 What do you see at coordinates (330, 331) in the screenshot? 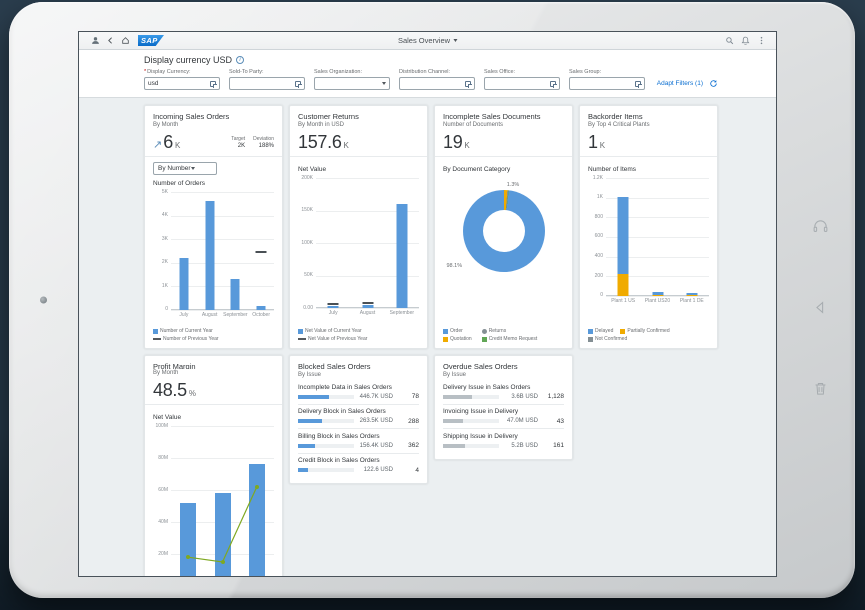
I see `legend-item: Net Value of Current Year` at bounding box center [330, 331].